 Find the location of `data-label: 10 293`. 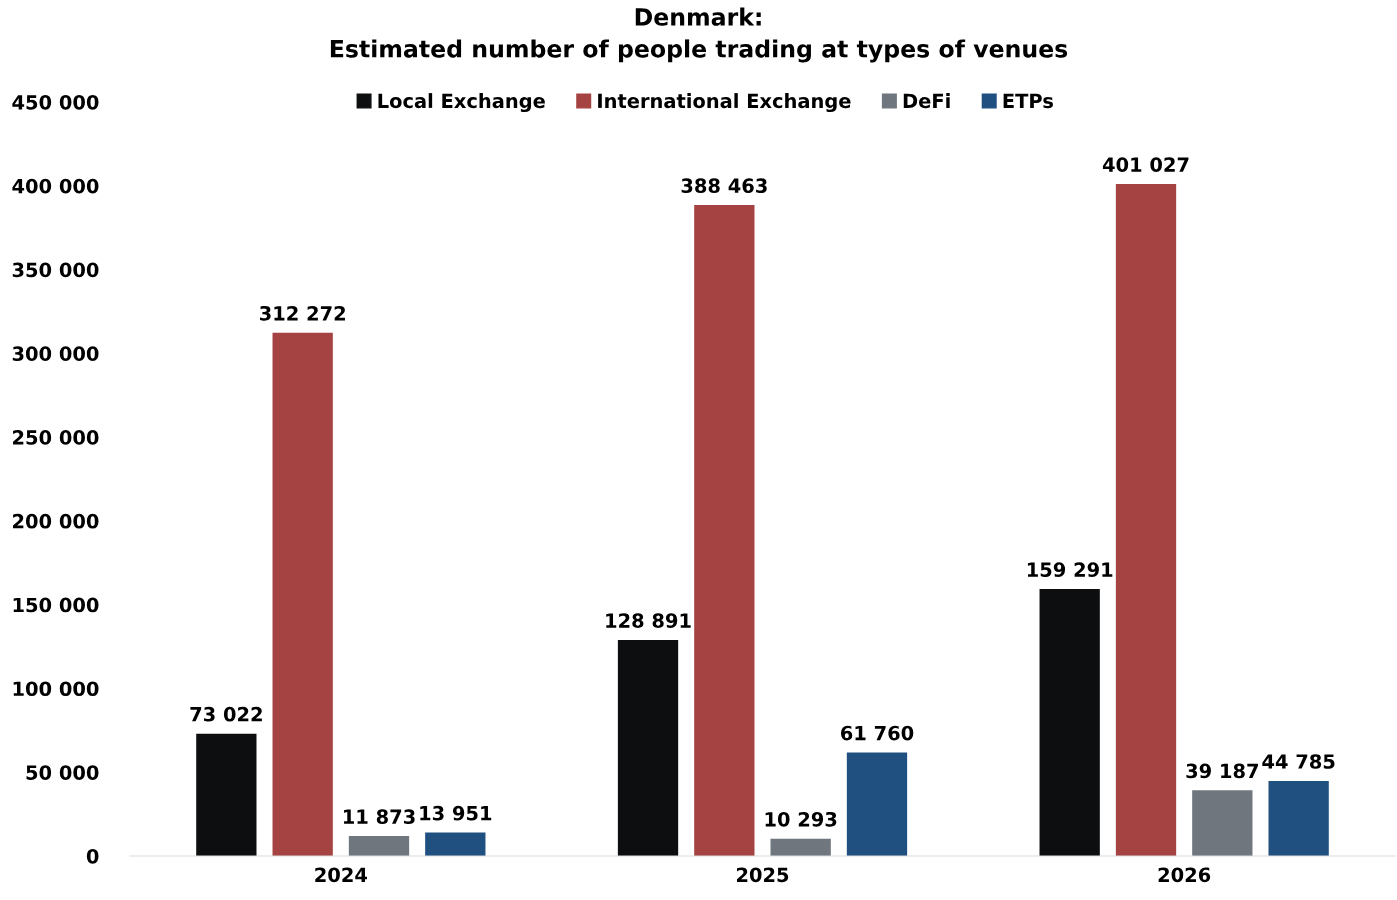

data-label: 10 293 is located at coordinates (801, 819).